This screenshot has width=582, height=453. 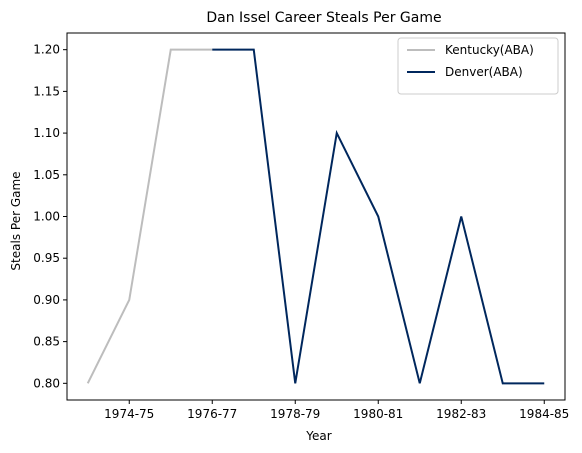 I want to click on y-tick-label: 1.05, so click(x=46, y=175).